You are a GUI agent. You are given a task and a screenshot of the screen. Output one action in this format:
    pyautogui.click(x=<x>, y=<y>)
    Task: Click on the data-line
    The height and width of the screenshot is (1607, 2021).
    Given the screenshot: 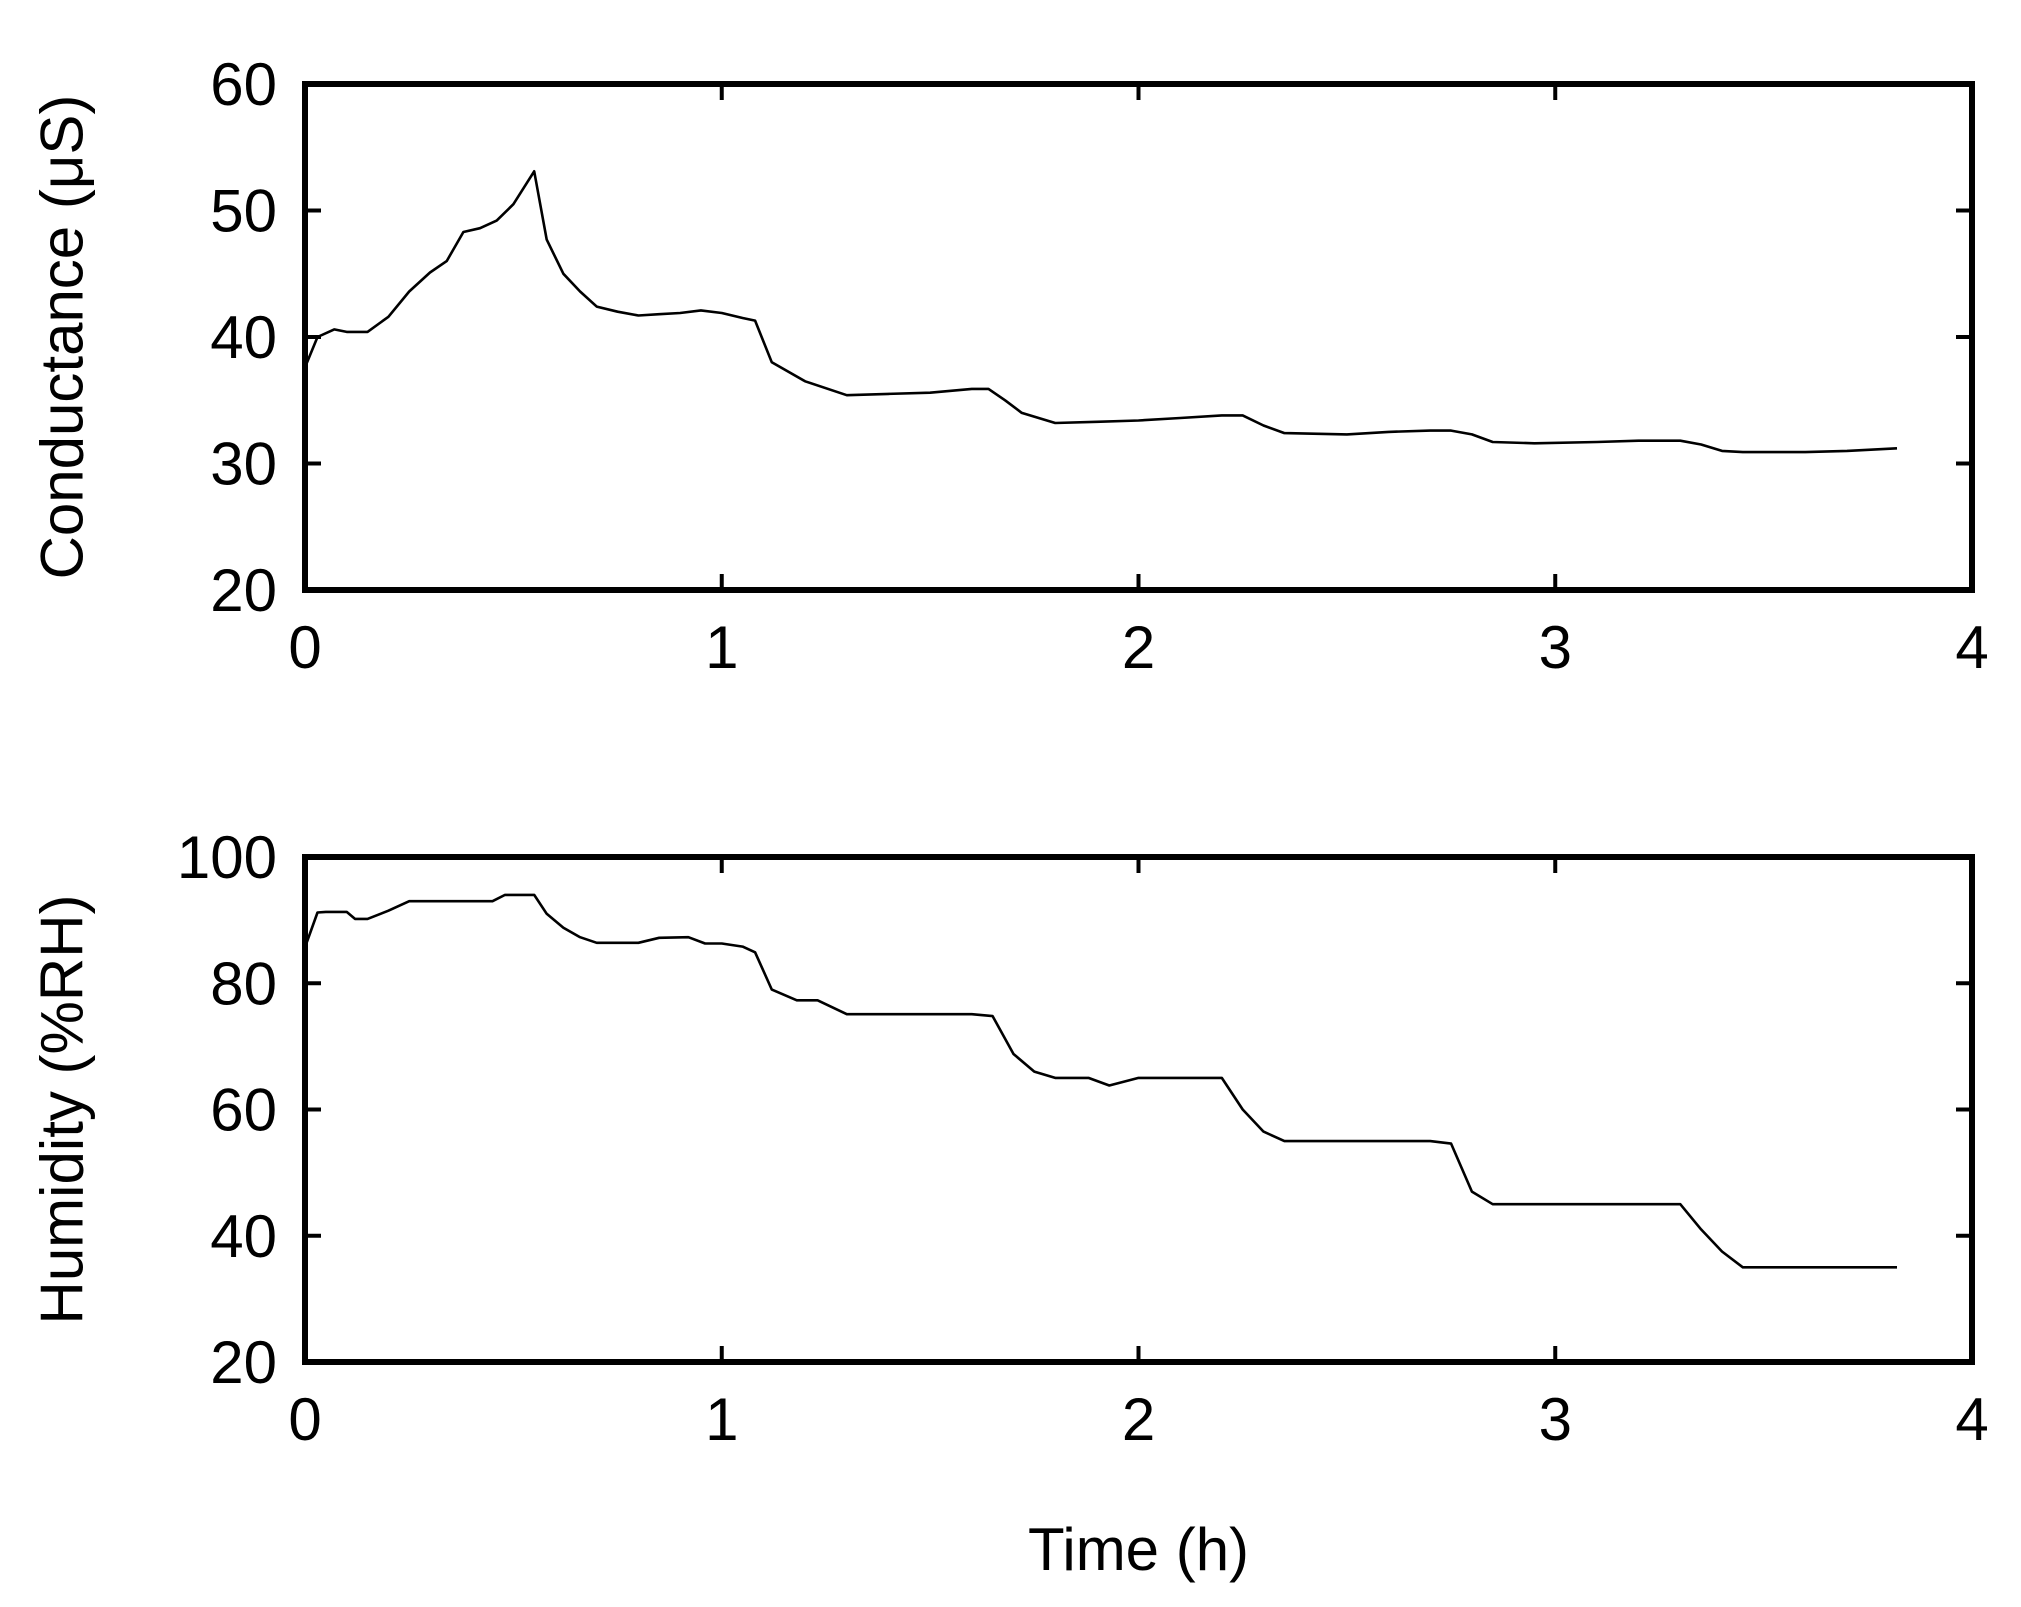 What is the action you would take?
    pyautogui.click(x=1100, y=312)
    